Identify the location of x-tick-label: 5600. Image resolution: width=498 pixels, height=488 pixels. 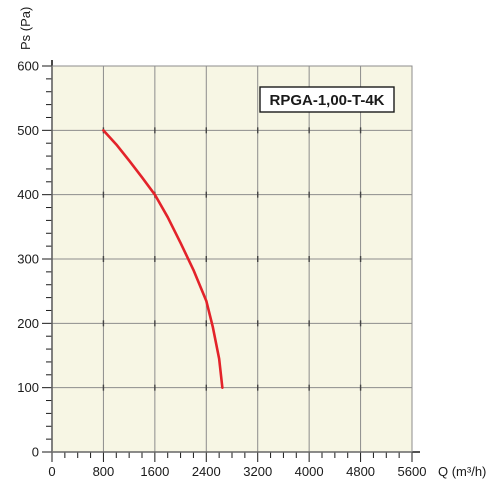
(412, 471).